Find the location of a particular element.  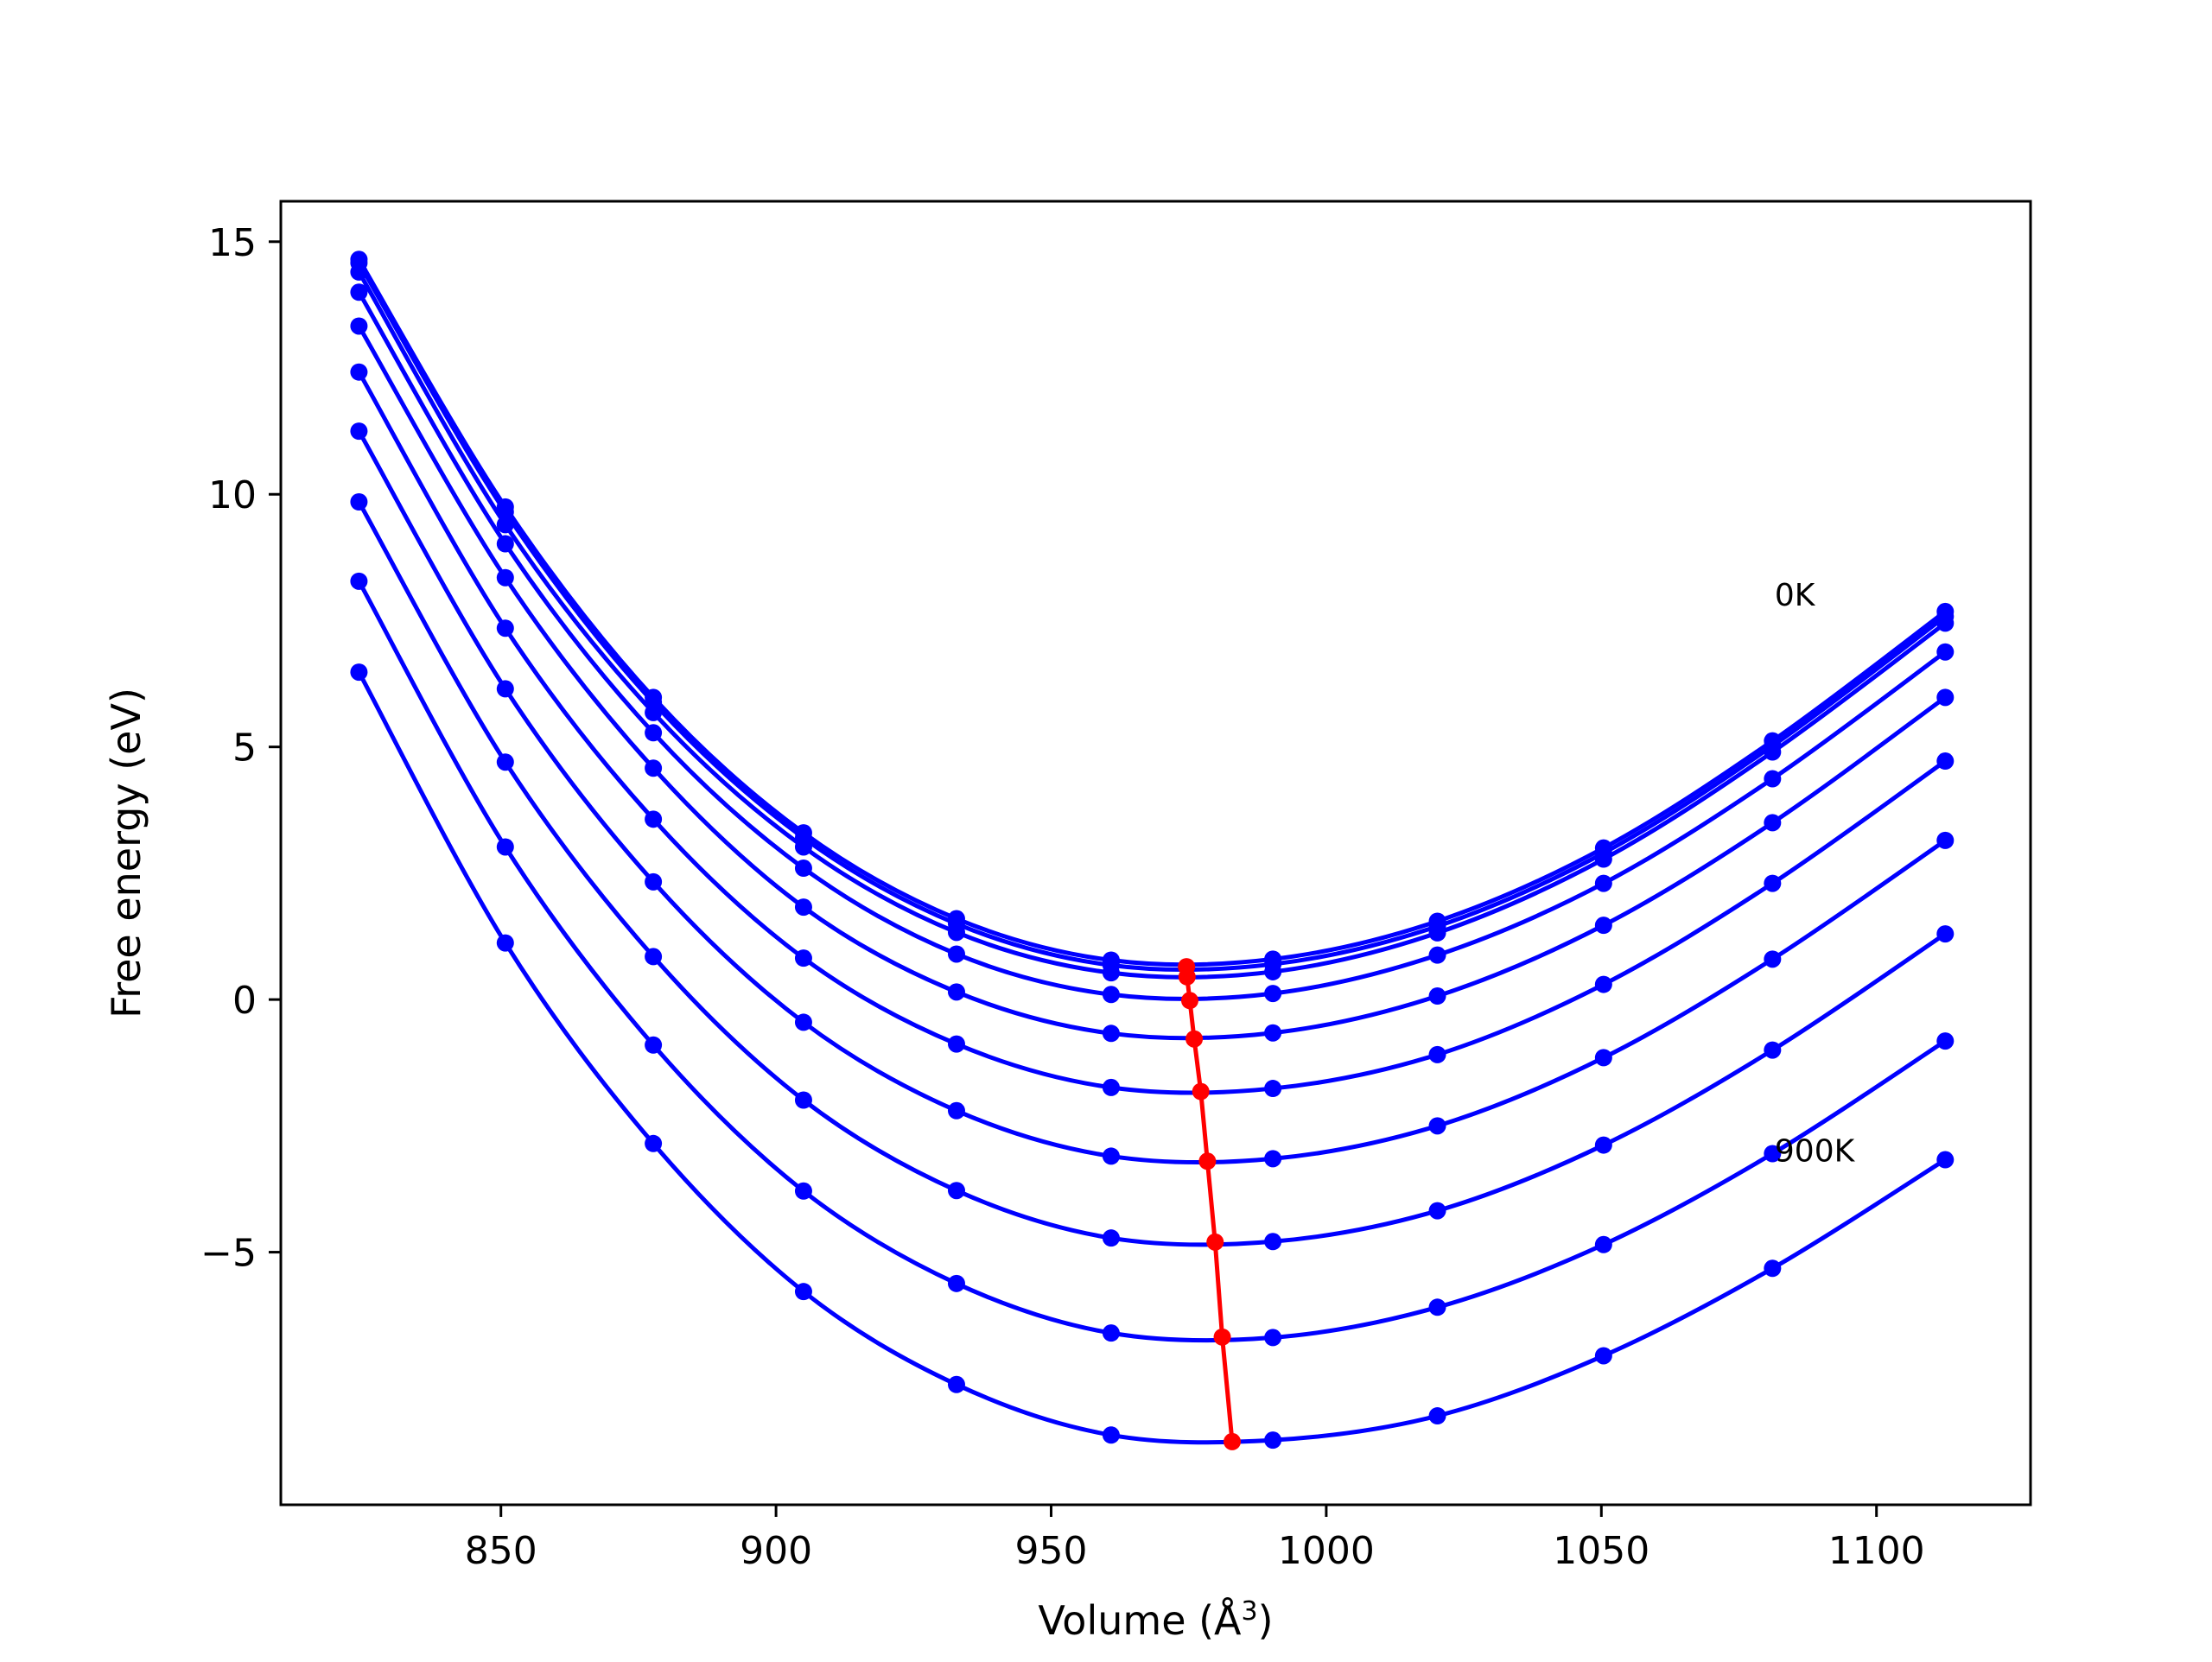

y-tick-label-2: 5 is located at coordinates (244, 748).